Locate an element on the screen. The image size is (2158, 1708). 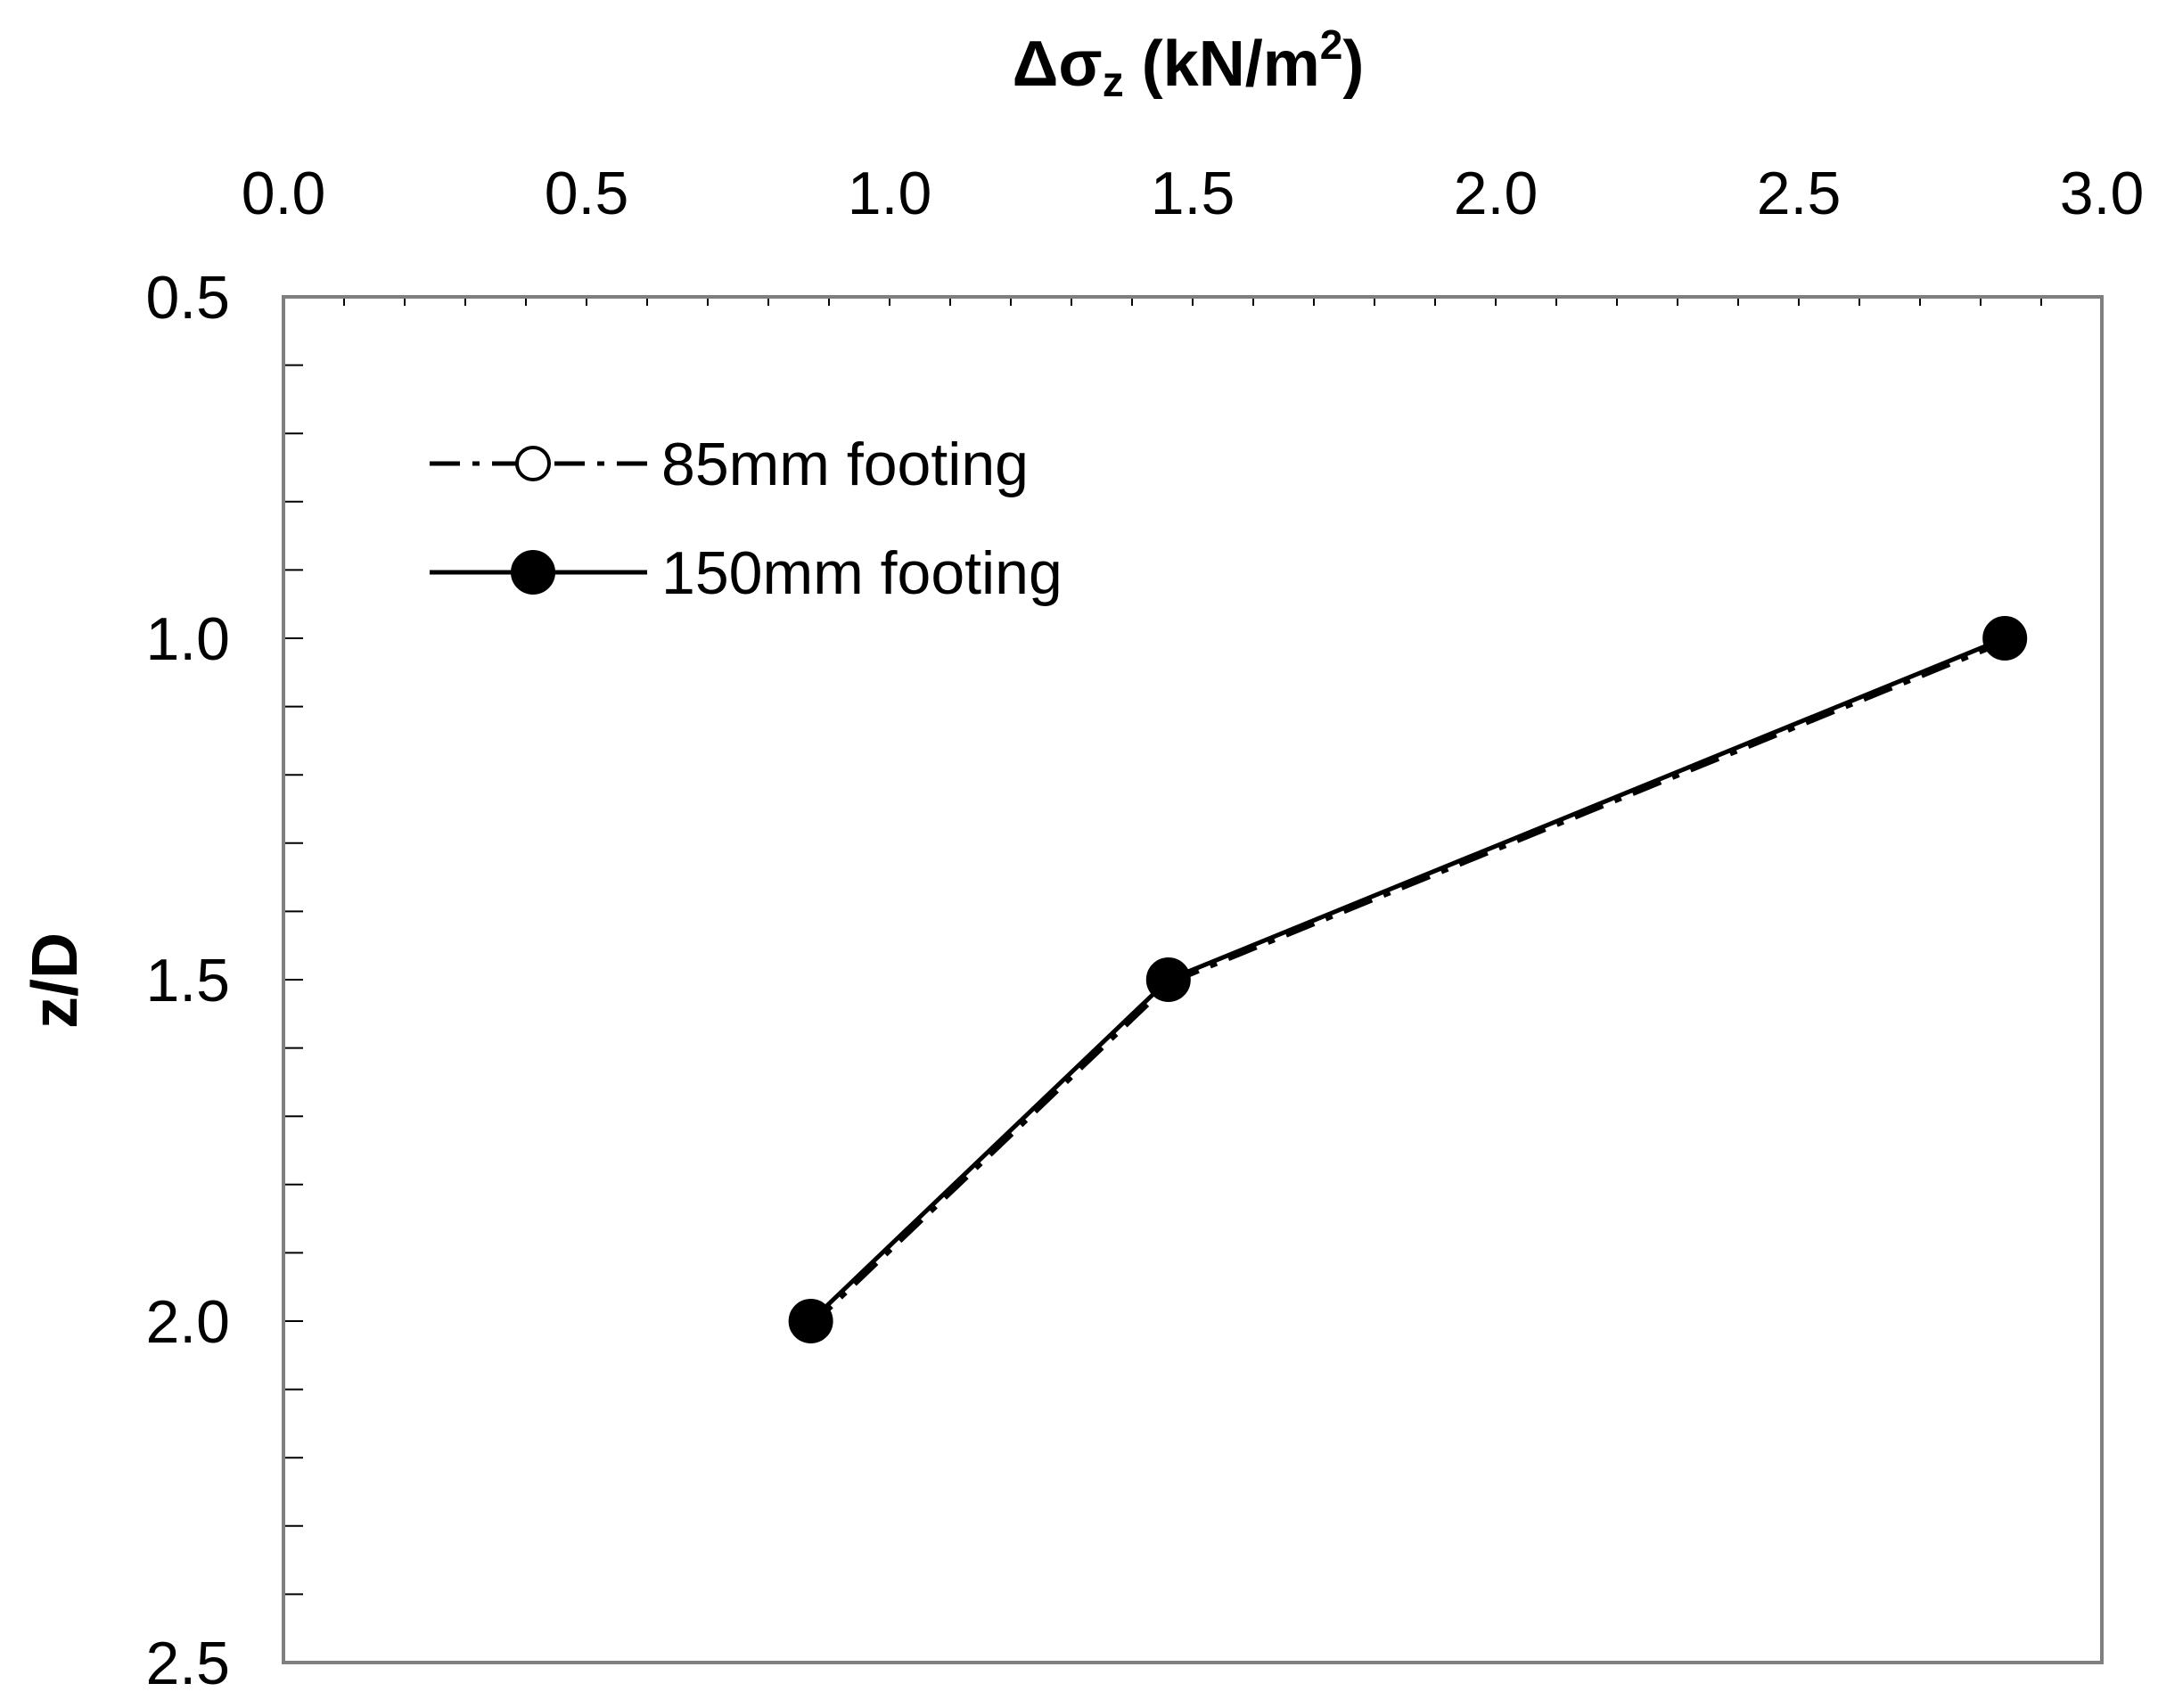
legend-label-0: 85mm footing is located at coordinates (845, 464).